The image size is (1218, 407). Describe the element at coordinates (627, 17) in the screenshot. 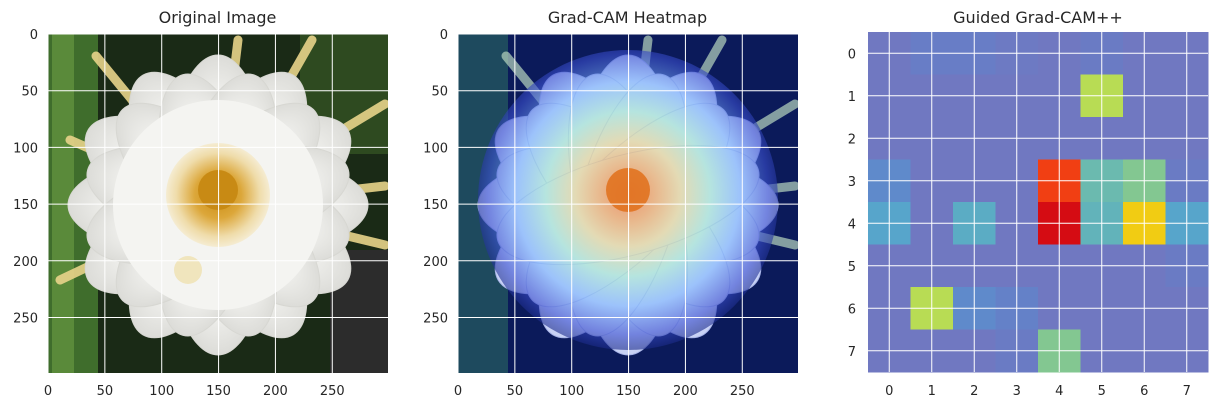

I see `chart-title: Grad-CAM Heatmap` at that location.